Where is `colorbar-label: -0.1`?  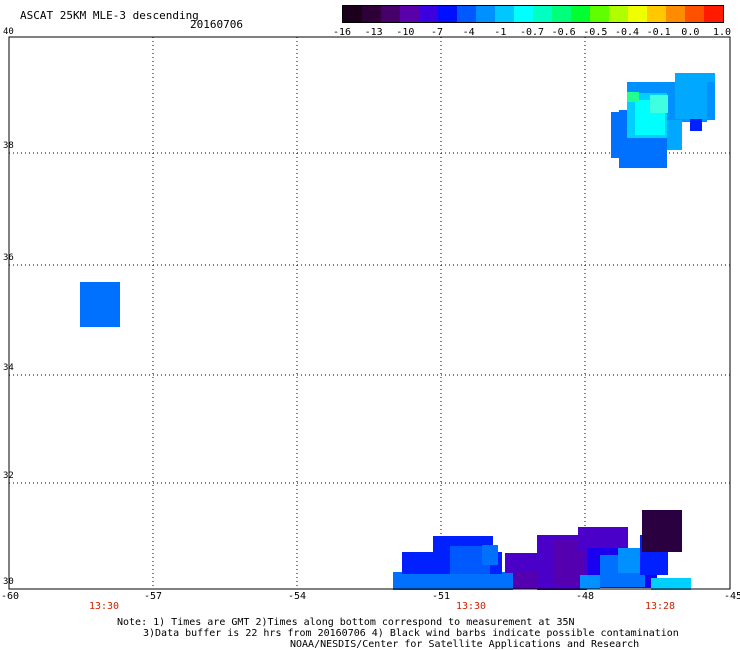 colorbar-label: -0.1 is located at coordinates (658, 32).